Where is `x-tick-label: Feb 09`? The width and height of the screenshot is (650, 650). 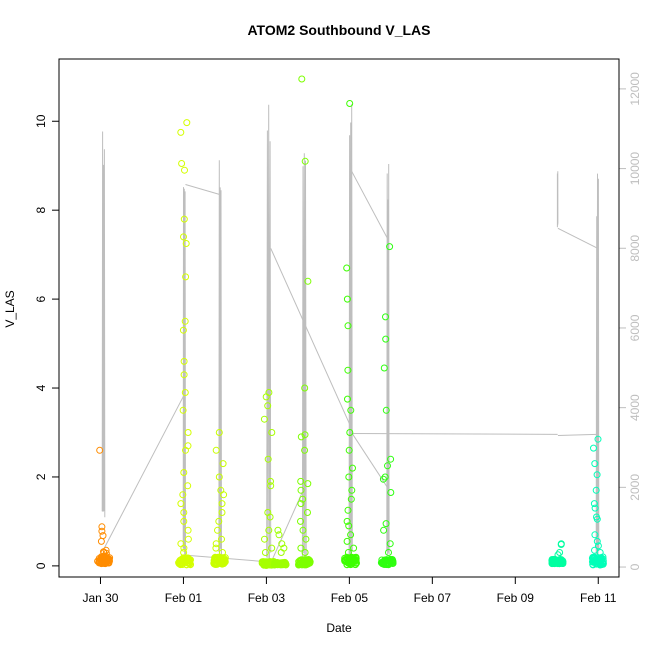 x-tick-label: Feb 09 is located at coordinates (516, 598).